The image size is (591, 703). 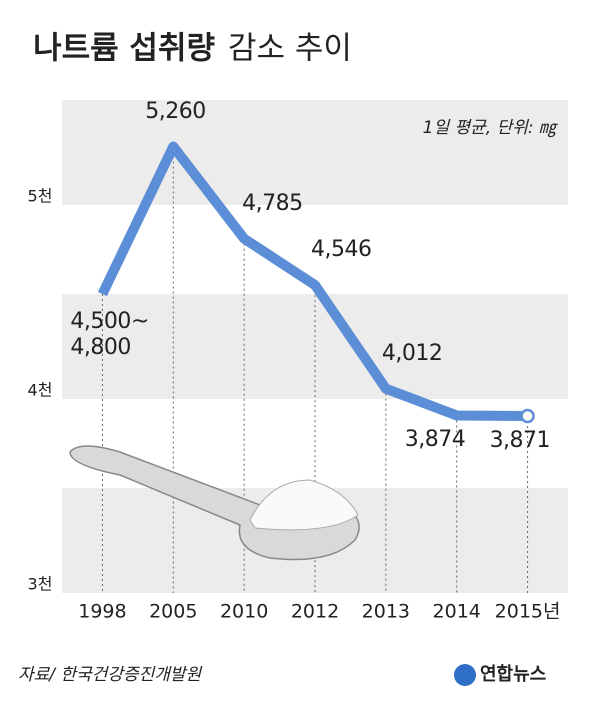 I want to click on value-label: 4,546, so click(x=341, y=250).